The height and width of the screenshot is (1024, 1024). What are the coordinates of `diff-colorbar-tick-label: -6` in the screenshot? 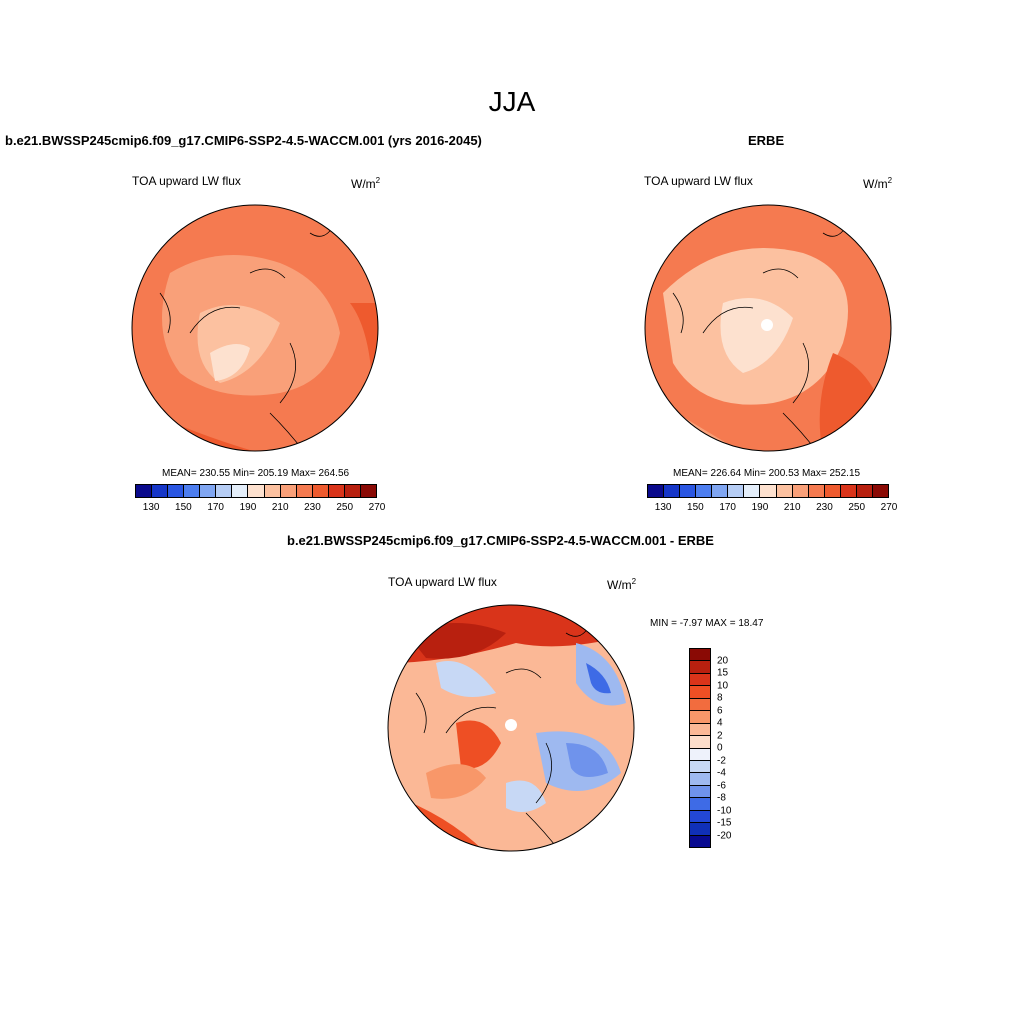 It's located at (721, 785).